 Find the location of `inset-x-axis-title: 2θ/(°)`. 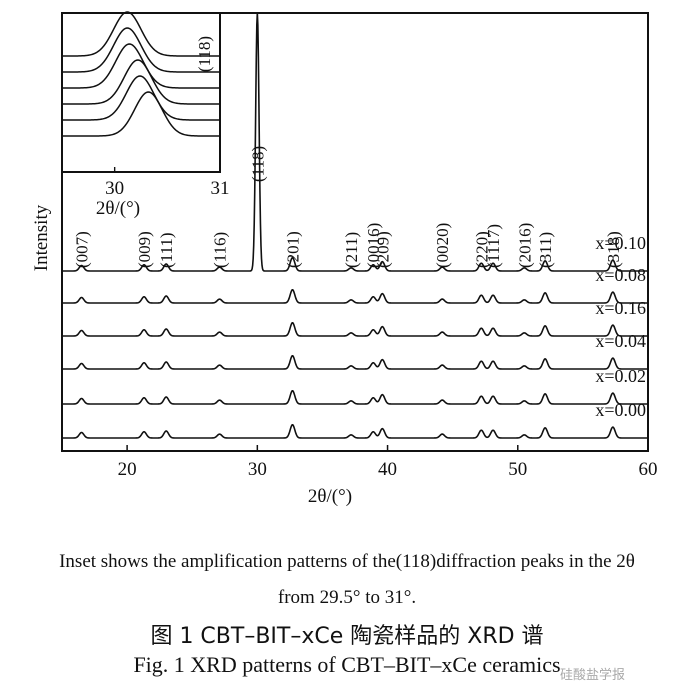

inset-x-axis-title: 2θ/(°) is located at coordinates (118, 208).